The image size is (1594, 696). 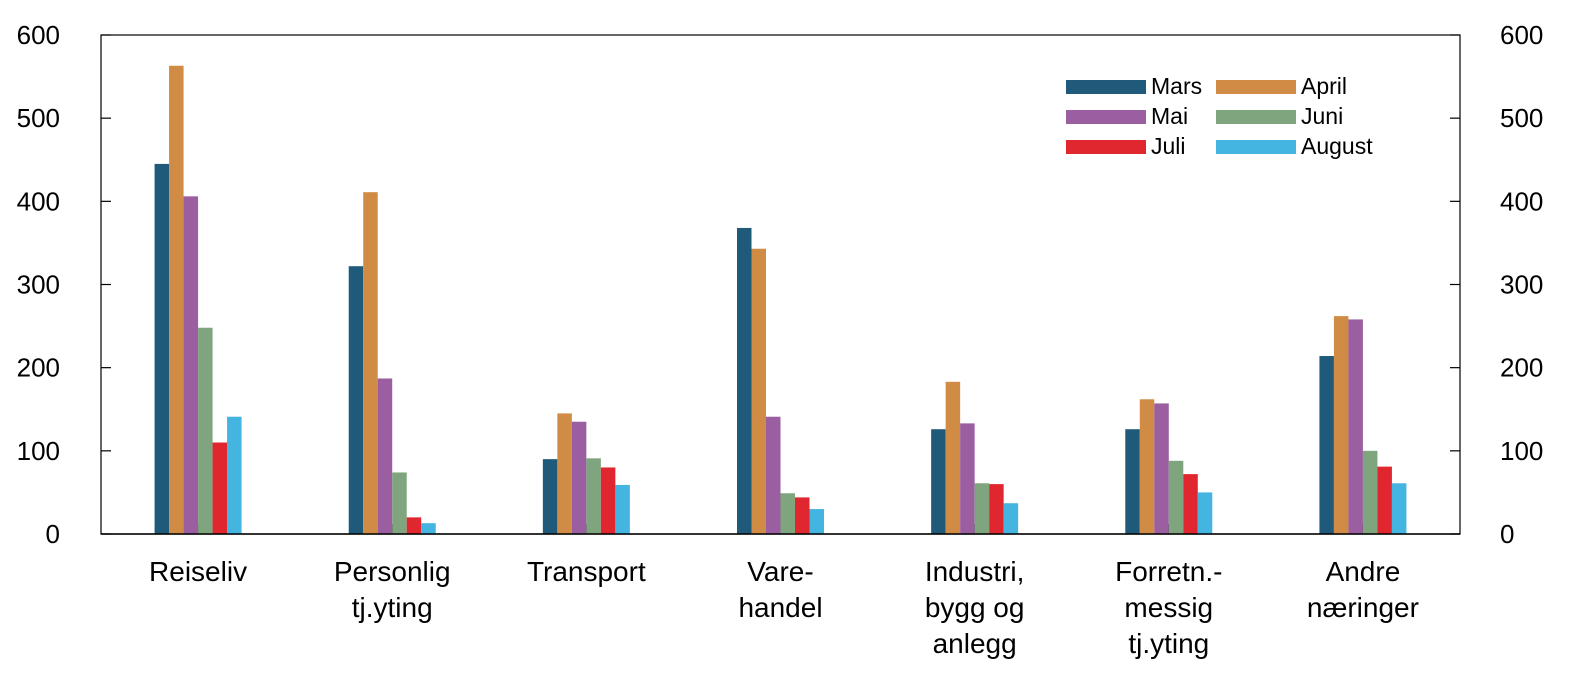 I want to click on bar-mars-vare-handel, so click(x=744, y=381).